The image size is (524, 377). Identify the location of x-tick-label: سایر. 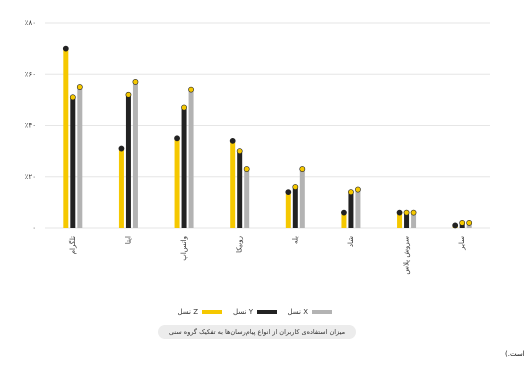
(462, 243).